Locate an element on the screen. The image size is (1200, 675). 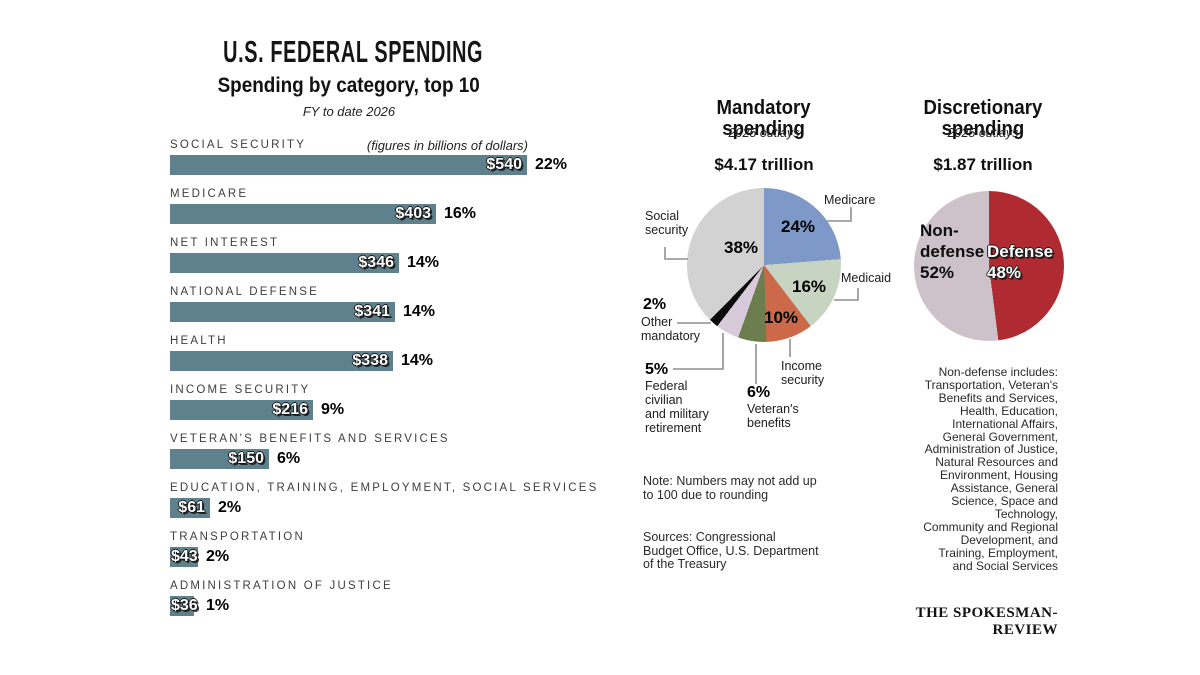
bar-line: $43 2% is located at coordinates (385, 557).